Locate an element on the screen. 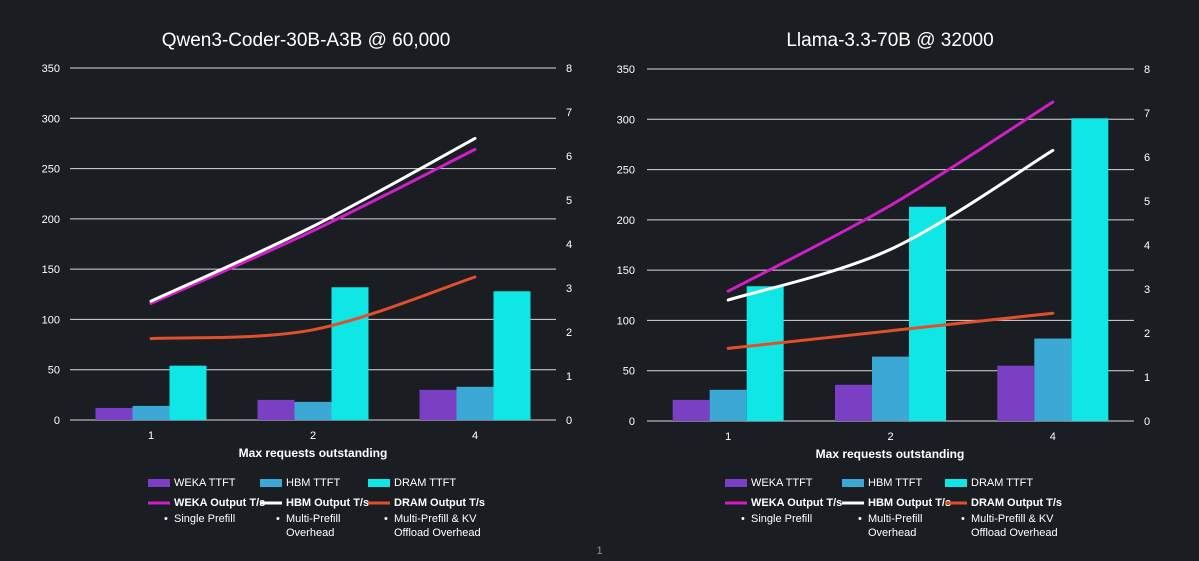 The image size is (1199, 561). legend-note: Multi-Prefill & KV is located at coordinates (435, 519).